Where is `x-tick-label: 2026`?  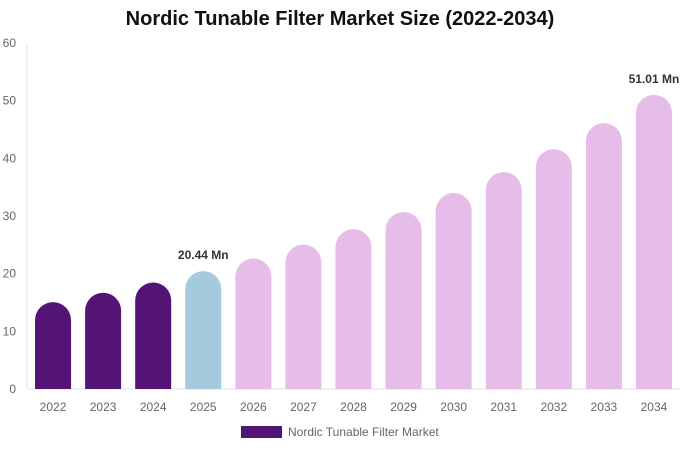
x-tick-label: 2026 is located at coordinates (253, 407).